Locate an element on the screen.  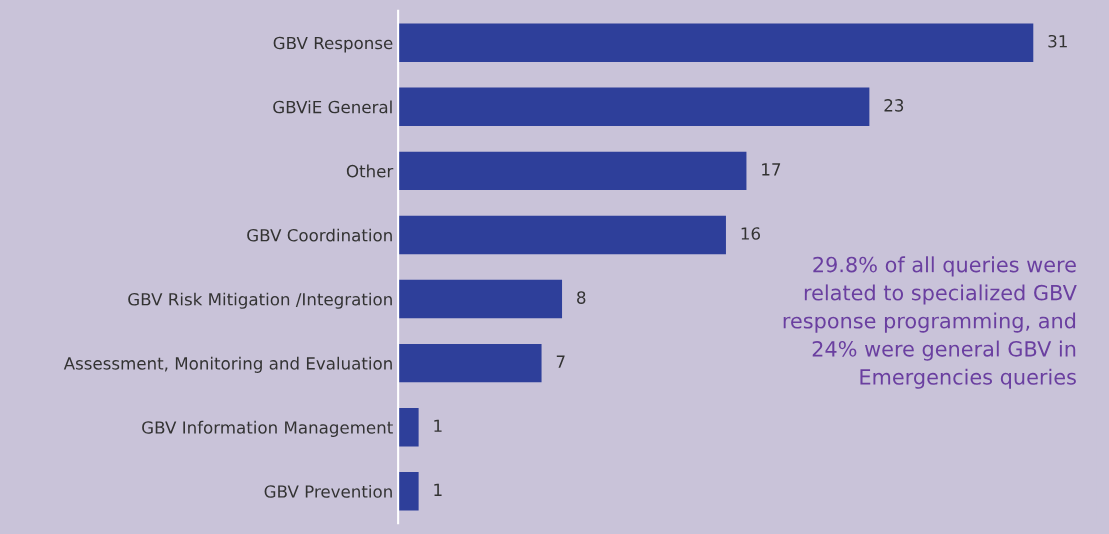
data-label: 16 is located at coordinates (750, 233).